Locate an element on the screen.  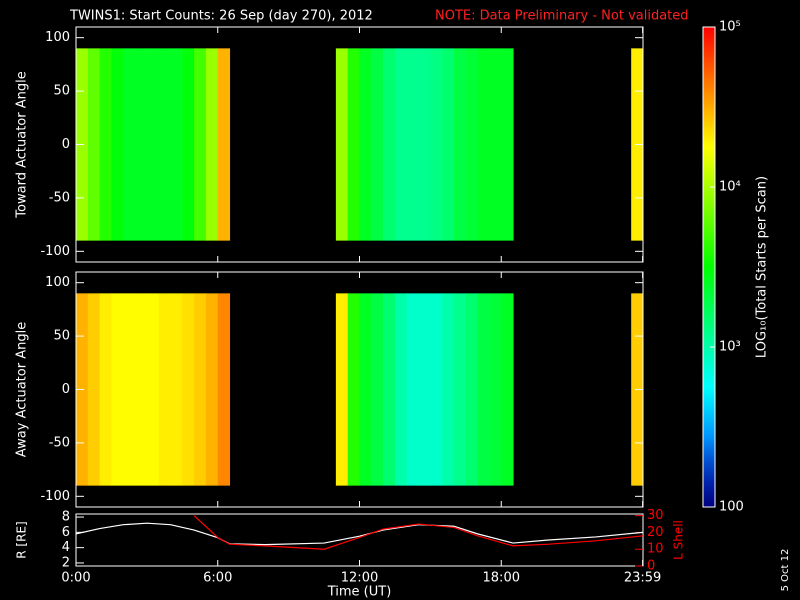
note: NOTE: Data Preliminary - Not validated is located at coordinates (562, 16).